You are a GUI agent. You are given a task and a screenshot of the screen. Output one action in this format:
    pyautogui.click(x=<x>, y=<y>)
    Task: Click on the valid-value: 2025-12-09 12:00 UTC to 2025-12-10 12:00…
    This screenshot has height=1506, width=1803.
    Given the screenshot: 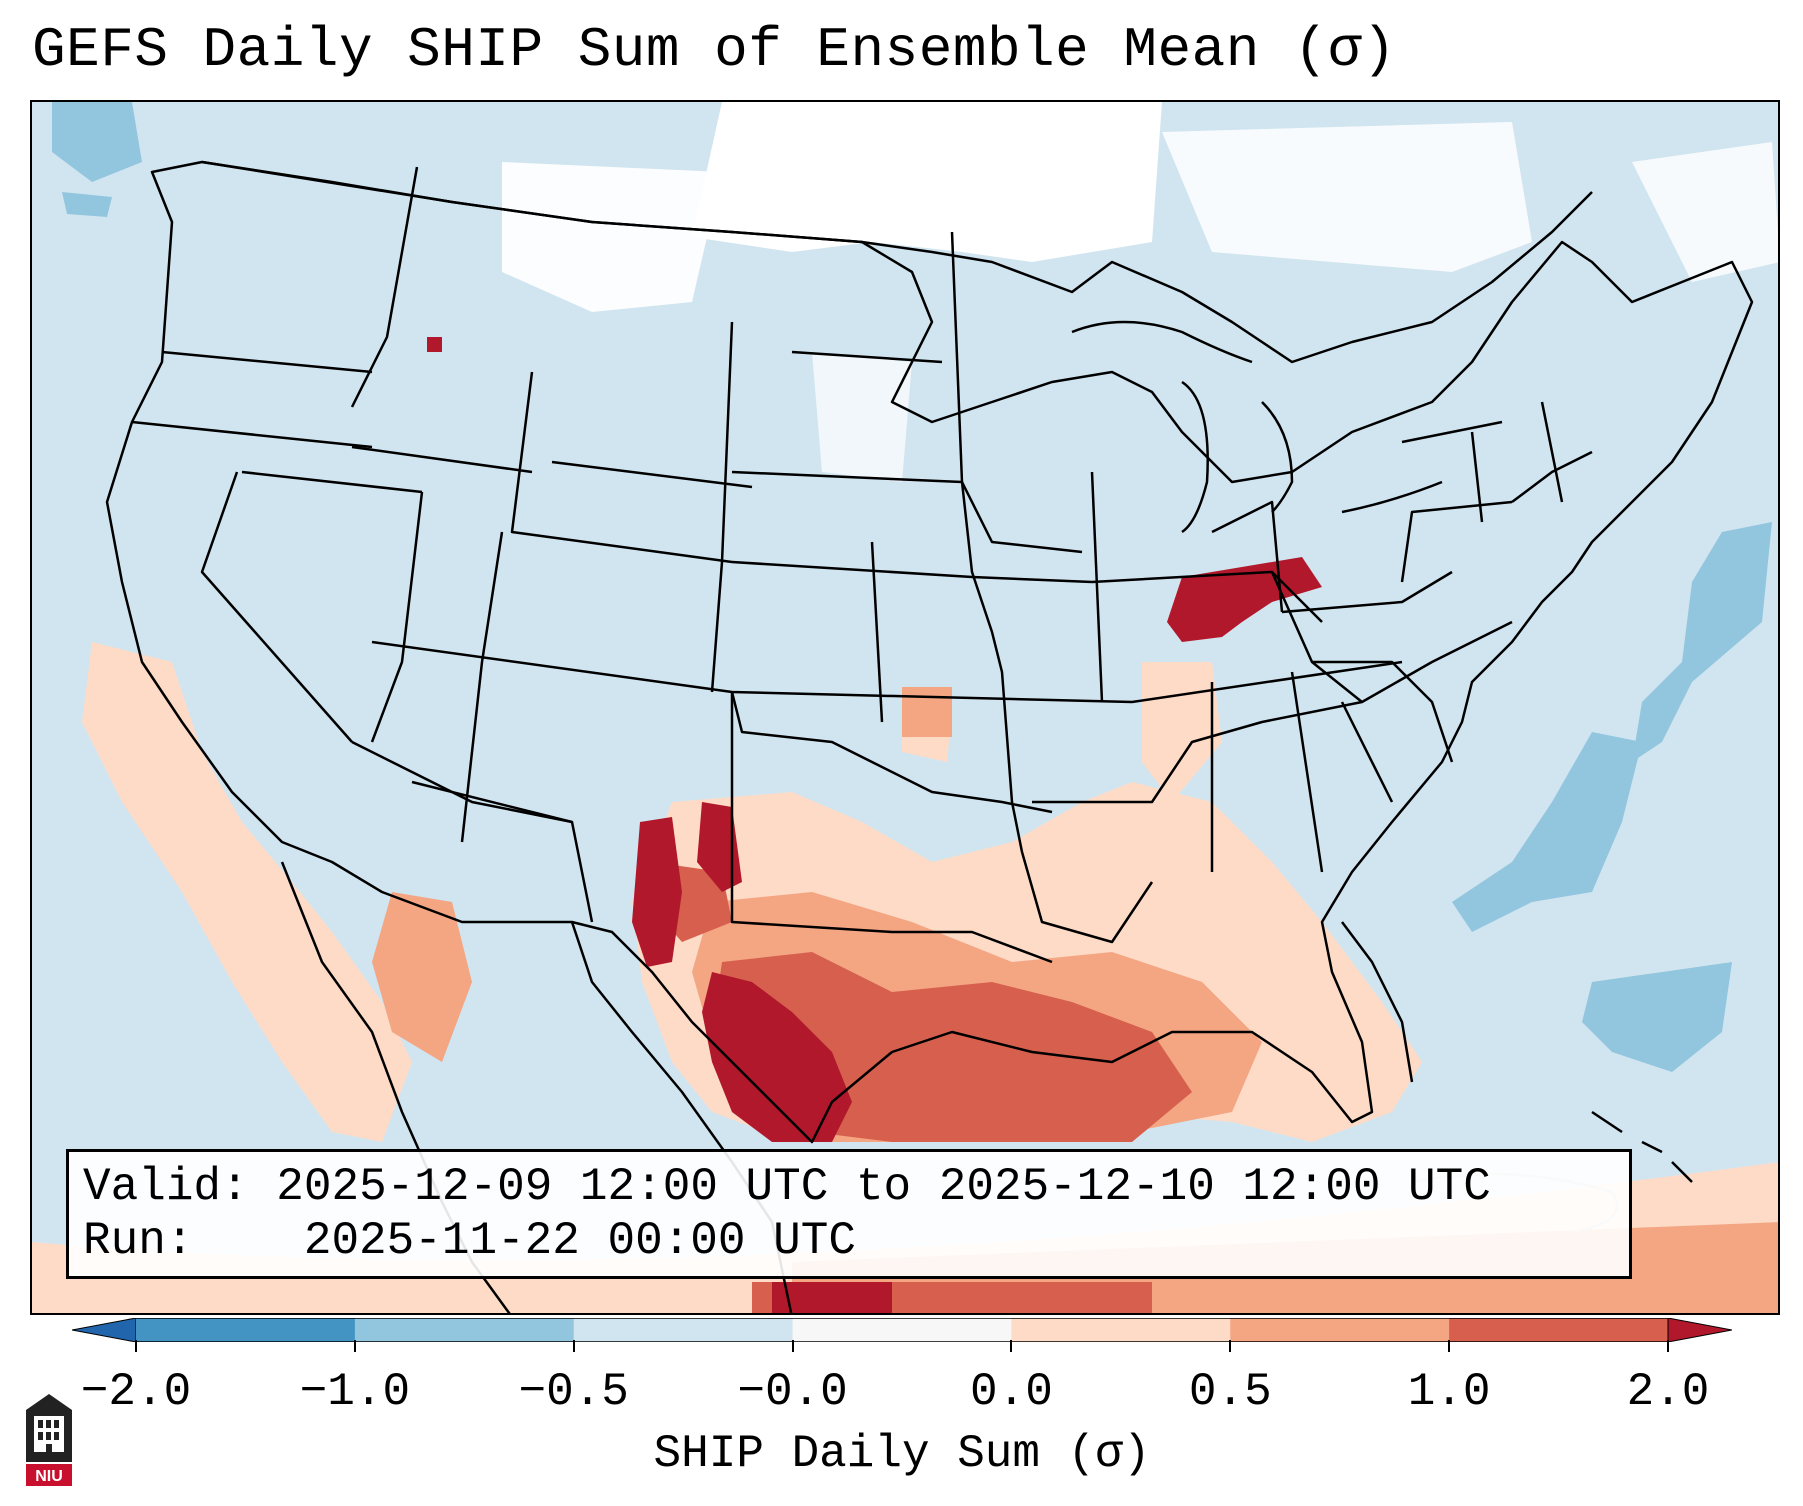 What is the action you would take?
    pyautogui.click(x=883, y=1187)
    